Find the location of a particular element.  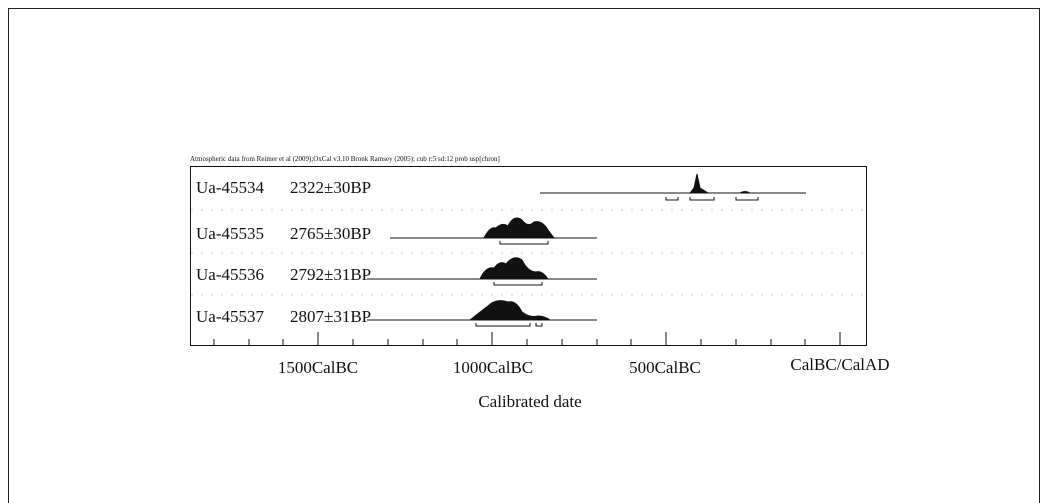

sample-age: 2807±31BP is located at coordinates (330, 316).